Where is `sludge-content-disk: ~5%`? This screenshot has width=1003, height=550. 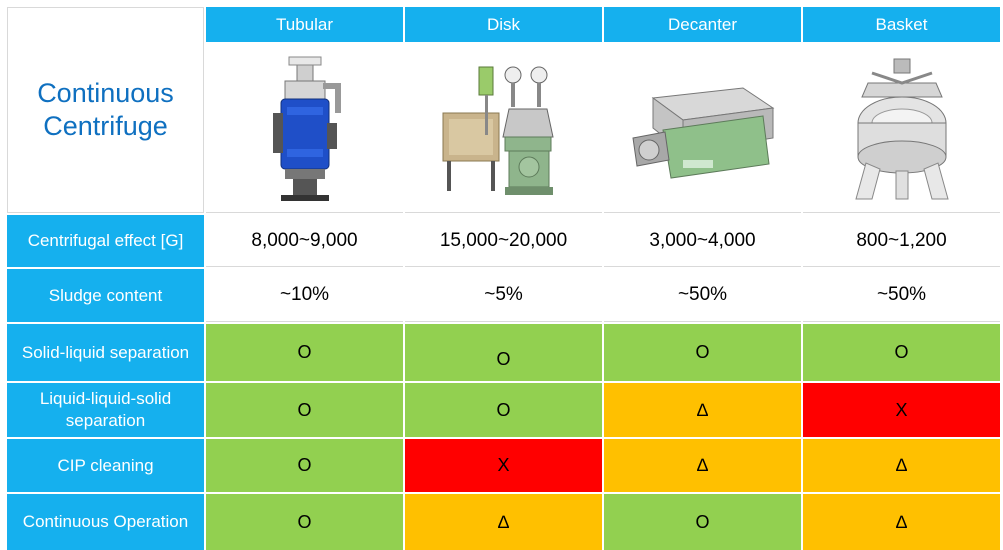 sludge-content-disk: ~5% is located at coordinates (503, 295).